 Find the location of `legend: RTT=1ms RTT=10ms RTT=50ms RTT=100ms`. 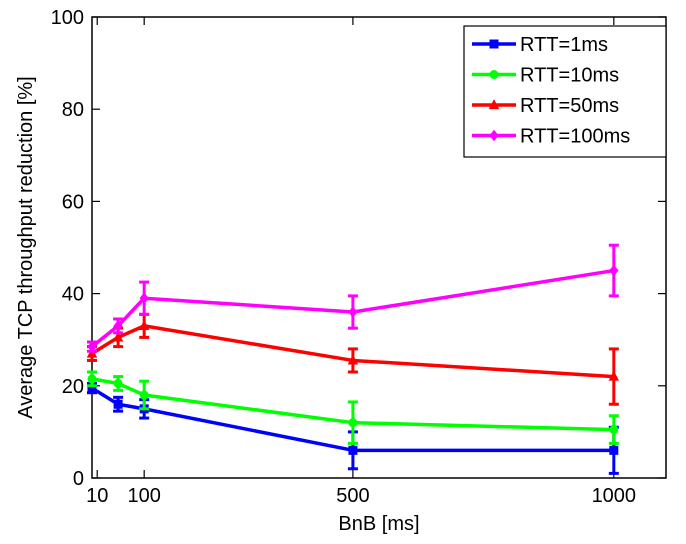

legend: RTT=1ms RTT=10ms RTT=50ms RTT=100ms is located at coordinates (565, 91).